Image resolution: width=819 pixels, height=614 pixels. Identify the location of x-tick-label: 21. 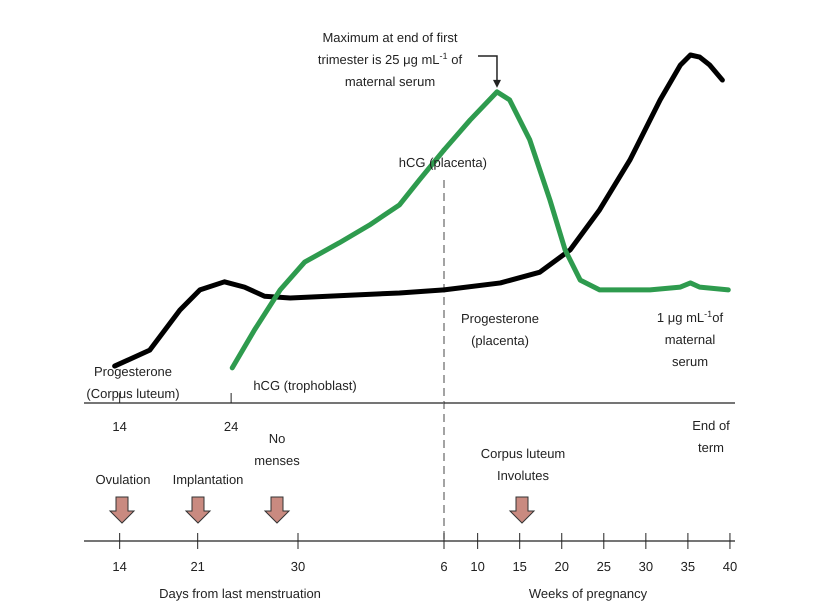
(197, 566).